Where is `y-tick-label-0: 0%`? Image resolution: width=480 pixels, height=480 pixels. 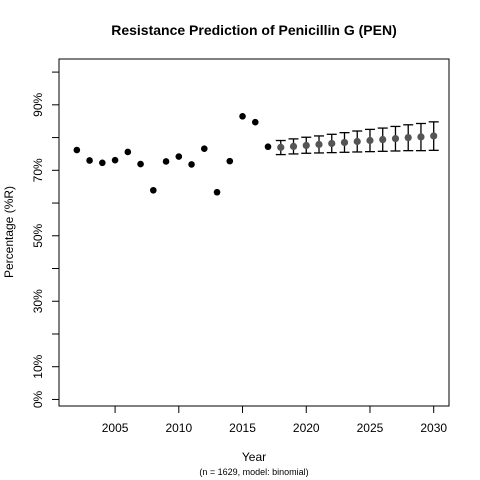
y-tick-label-0: 0% is located at coordinates (38, 399).